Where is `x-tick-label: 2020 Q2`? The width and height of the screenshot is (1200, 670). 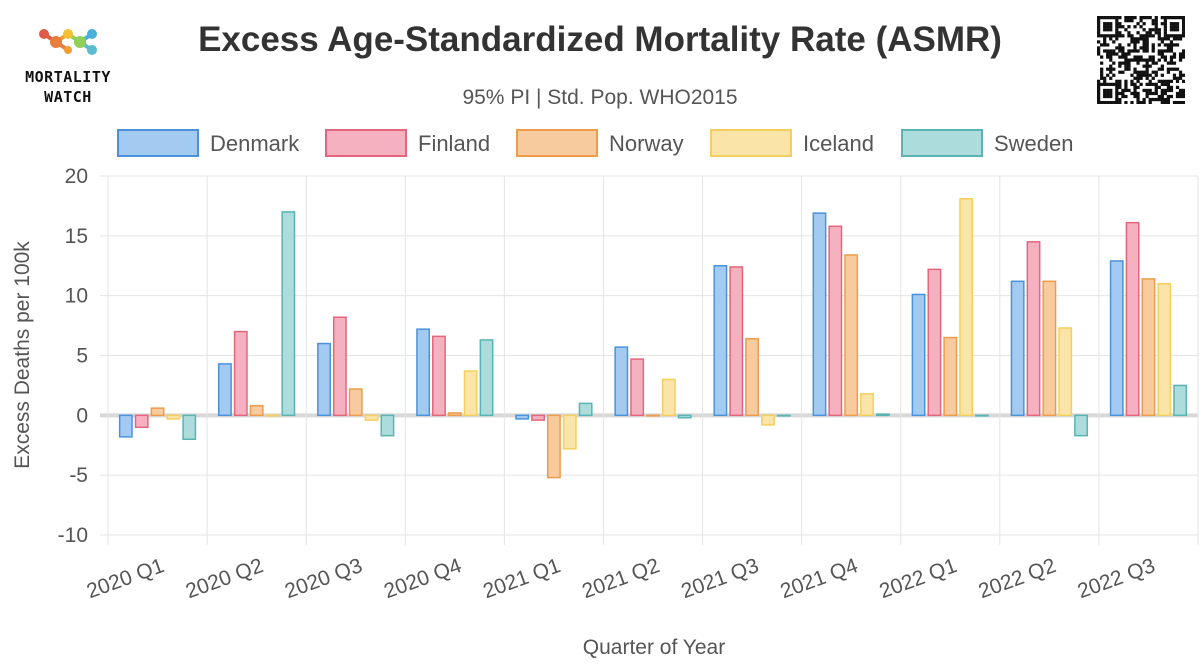
x-tick-label: 2020 Q2 is located at coordinates (225, 578).